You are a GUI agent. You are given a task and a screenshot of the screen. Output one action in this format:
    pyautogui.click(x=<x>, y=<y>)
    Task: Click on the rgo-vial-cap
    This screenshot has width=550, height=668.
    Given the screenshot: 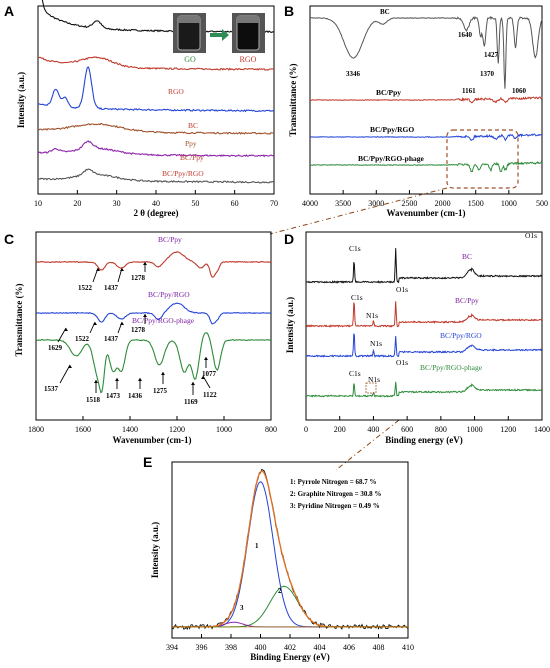 What is the action you would take?
    pyautogui.click(x=248, y=19)
    